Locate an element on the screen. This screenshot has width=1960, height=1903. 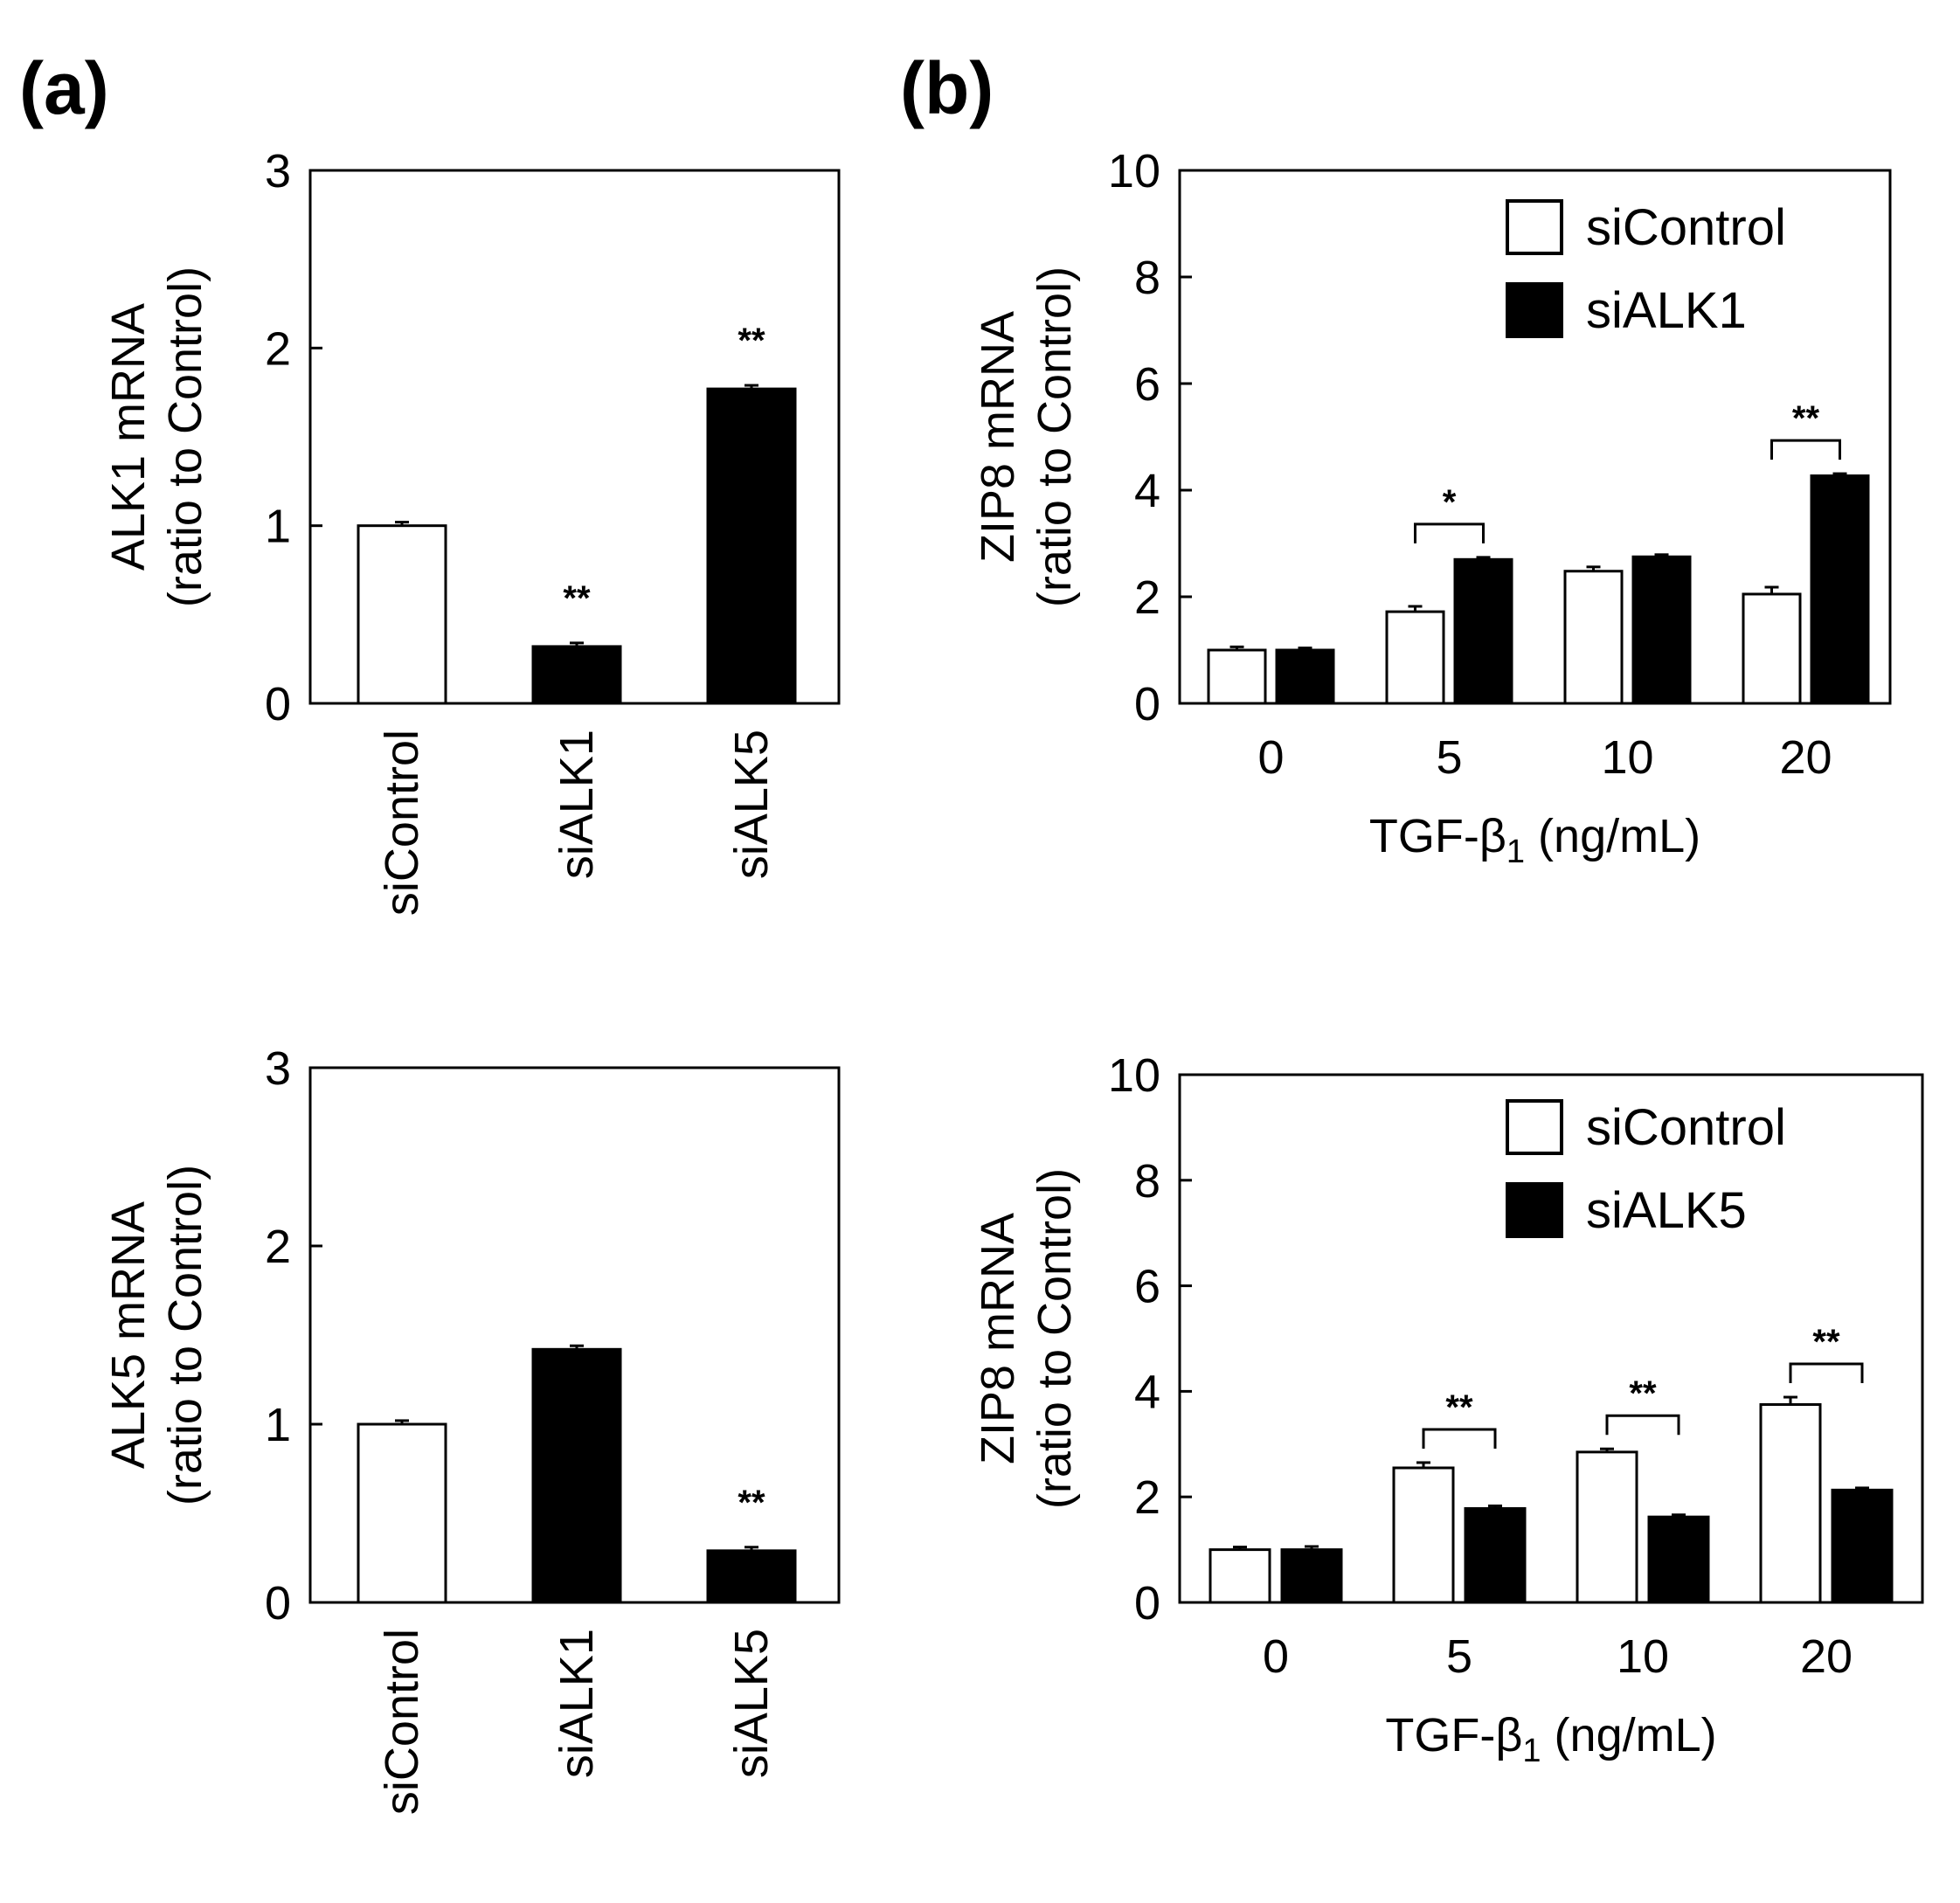
legend-label: siALK1 is located at coordinates (1666, 310).